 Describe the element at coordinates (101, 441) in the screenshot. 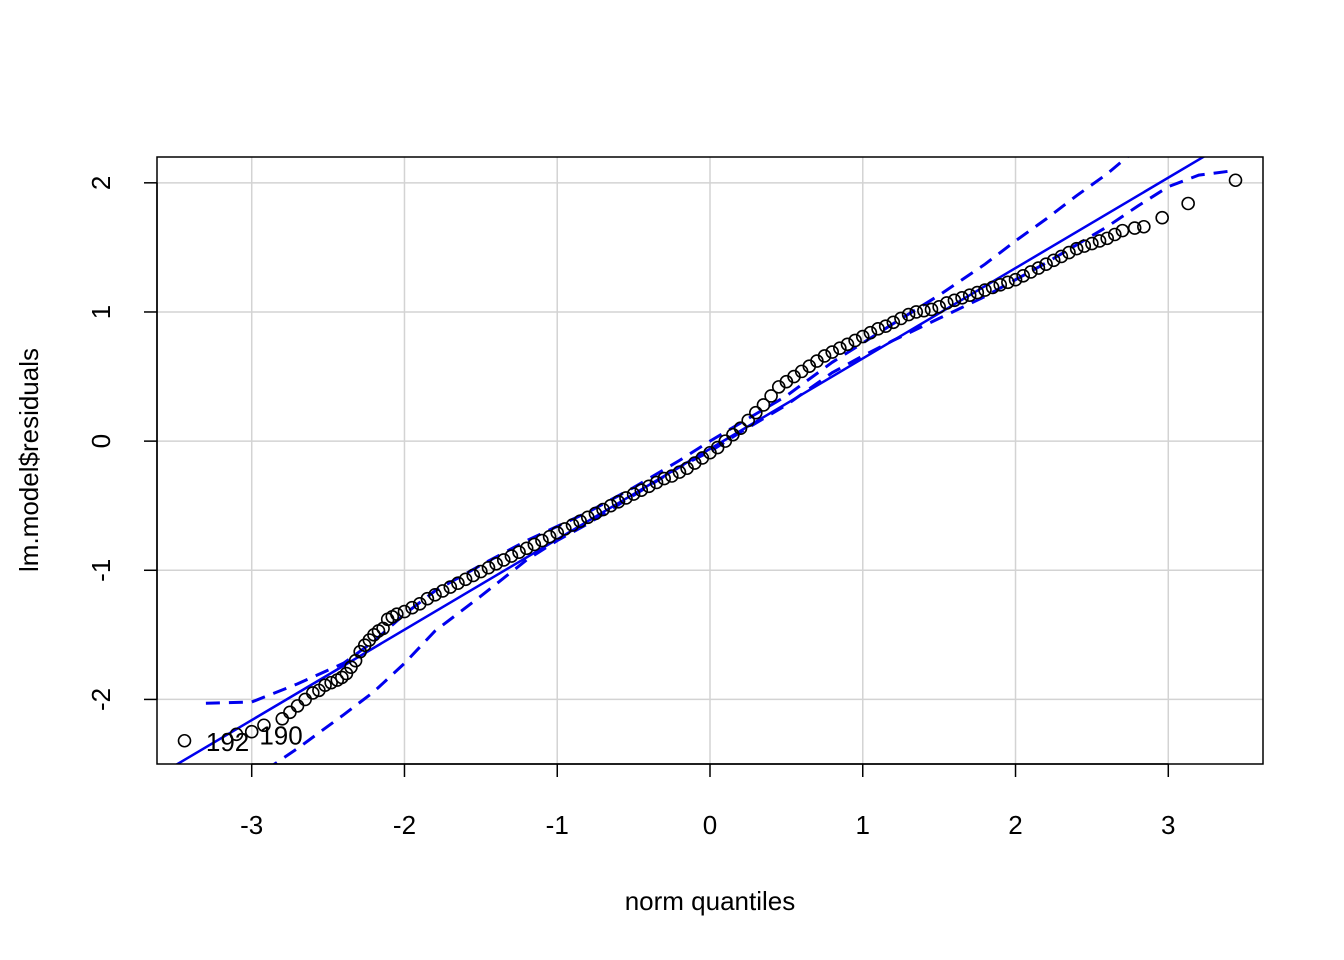

I see `y-tick-label: 0` at that location.